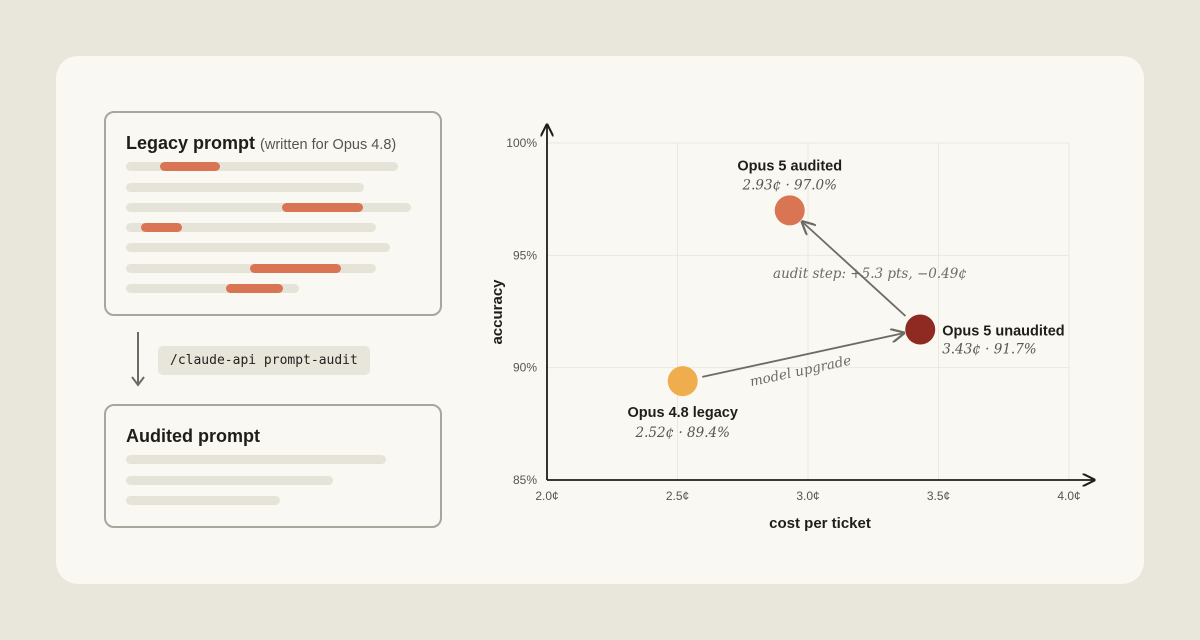  Describe the element at coordinates (683, 413) in the screenshot. I see `opus-4-8-legacy-name-label: Opus 4.8 legacy` at that location.